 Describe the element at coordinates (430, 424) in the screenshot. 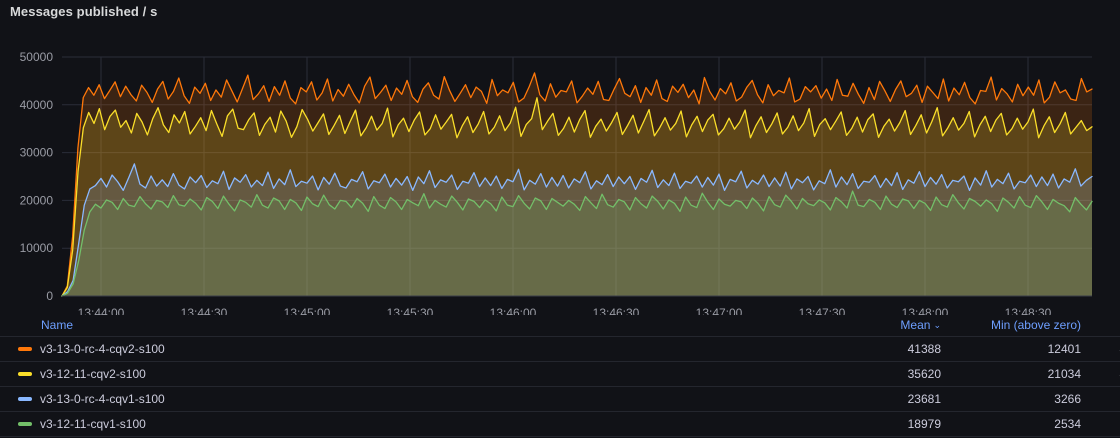

I see `legend-series-name-cell: v3-12-11-cqv1-s100` at that location.